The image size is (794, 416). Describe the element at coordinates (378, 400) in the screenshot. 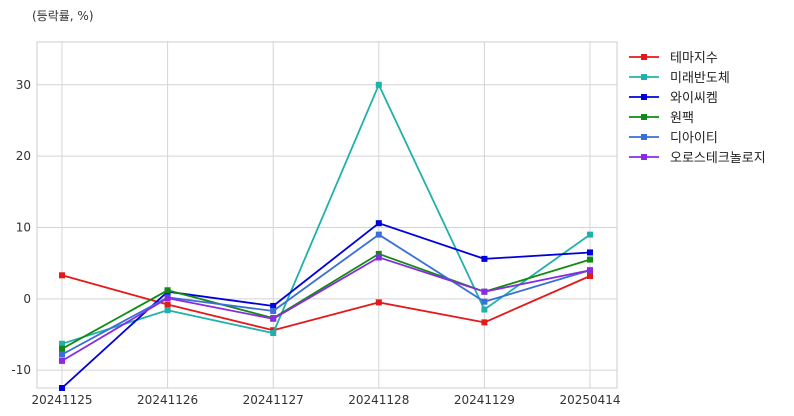

I see `x-tick-label: 20241128` at that location.